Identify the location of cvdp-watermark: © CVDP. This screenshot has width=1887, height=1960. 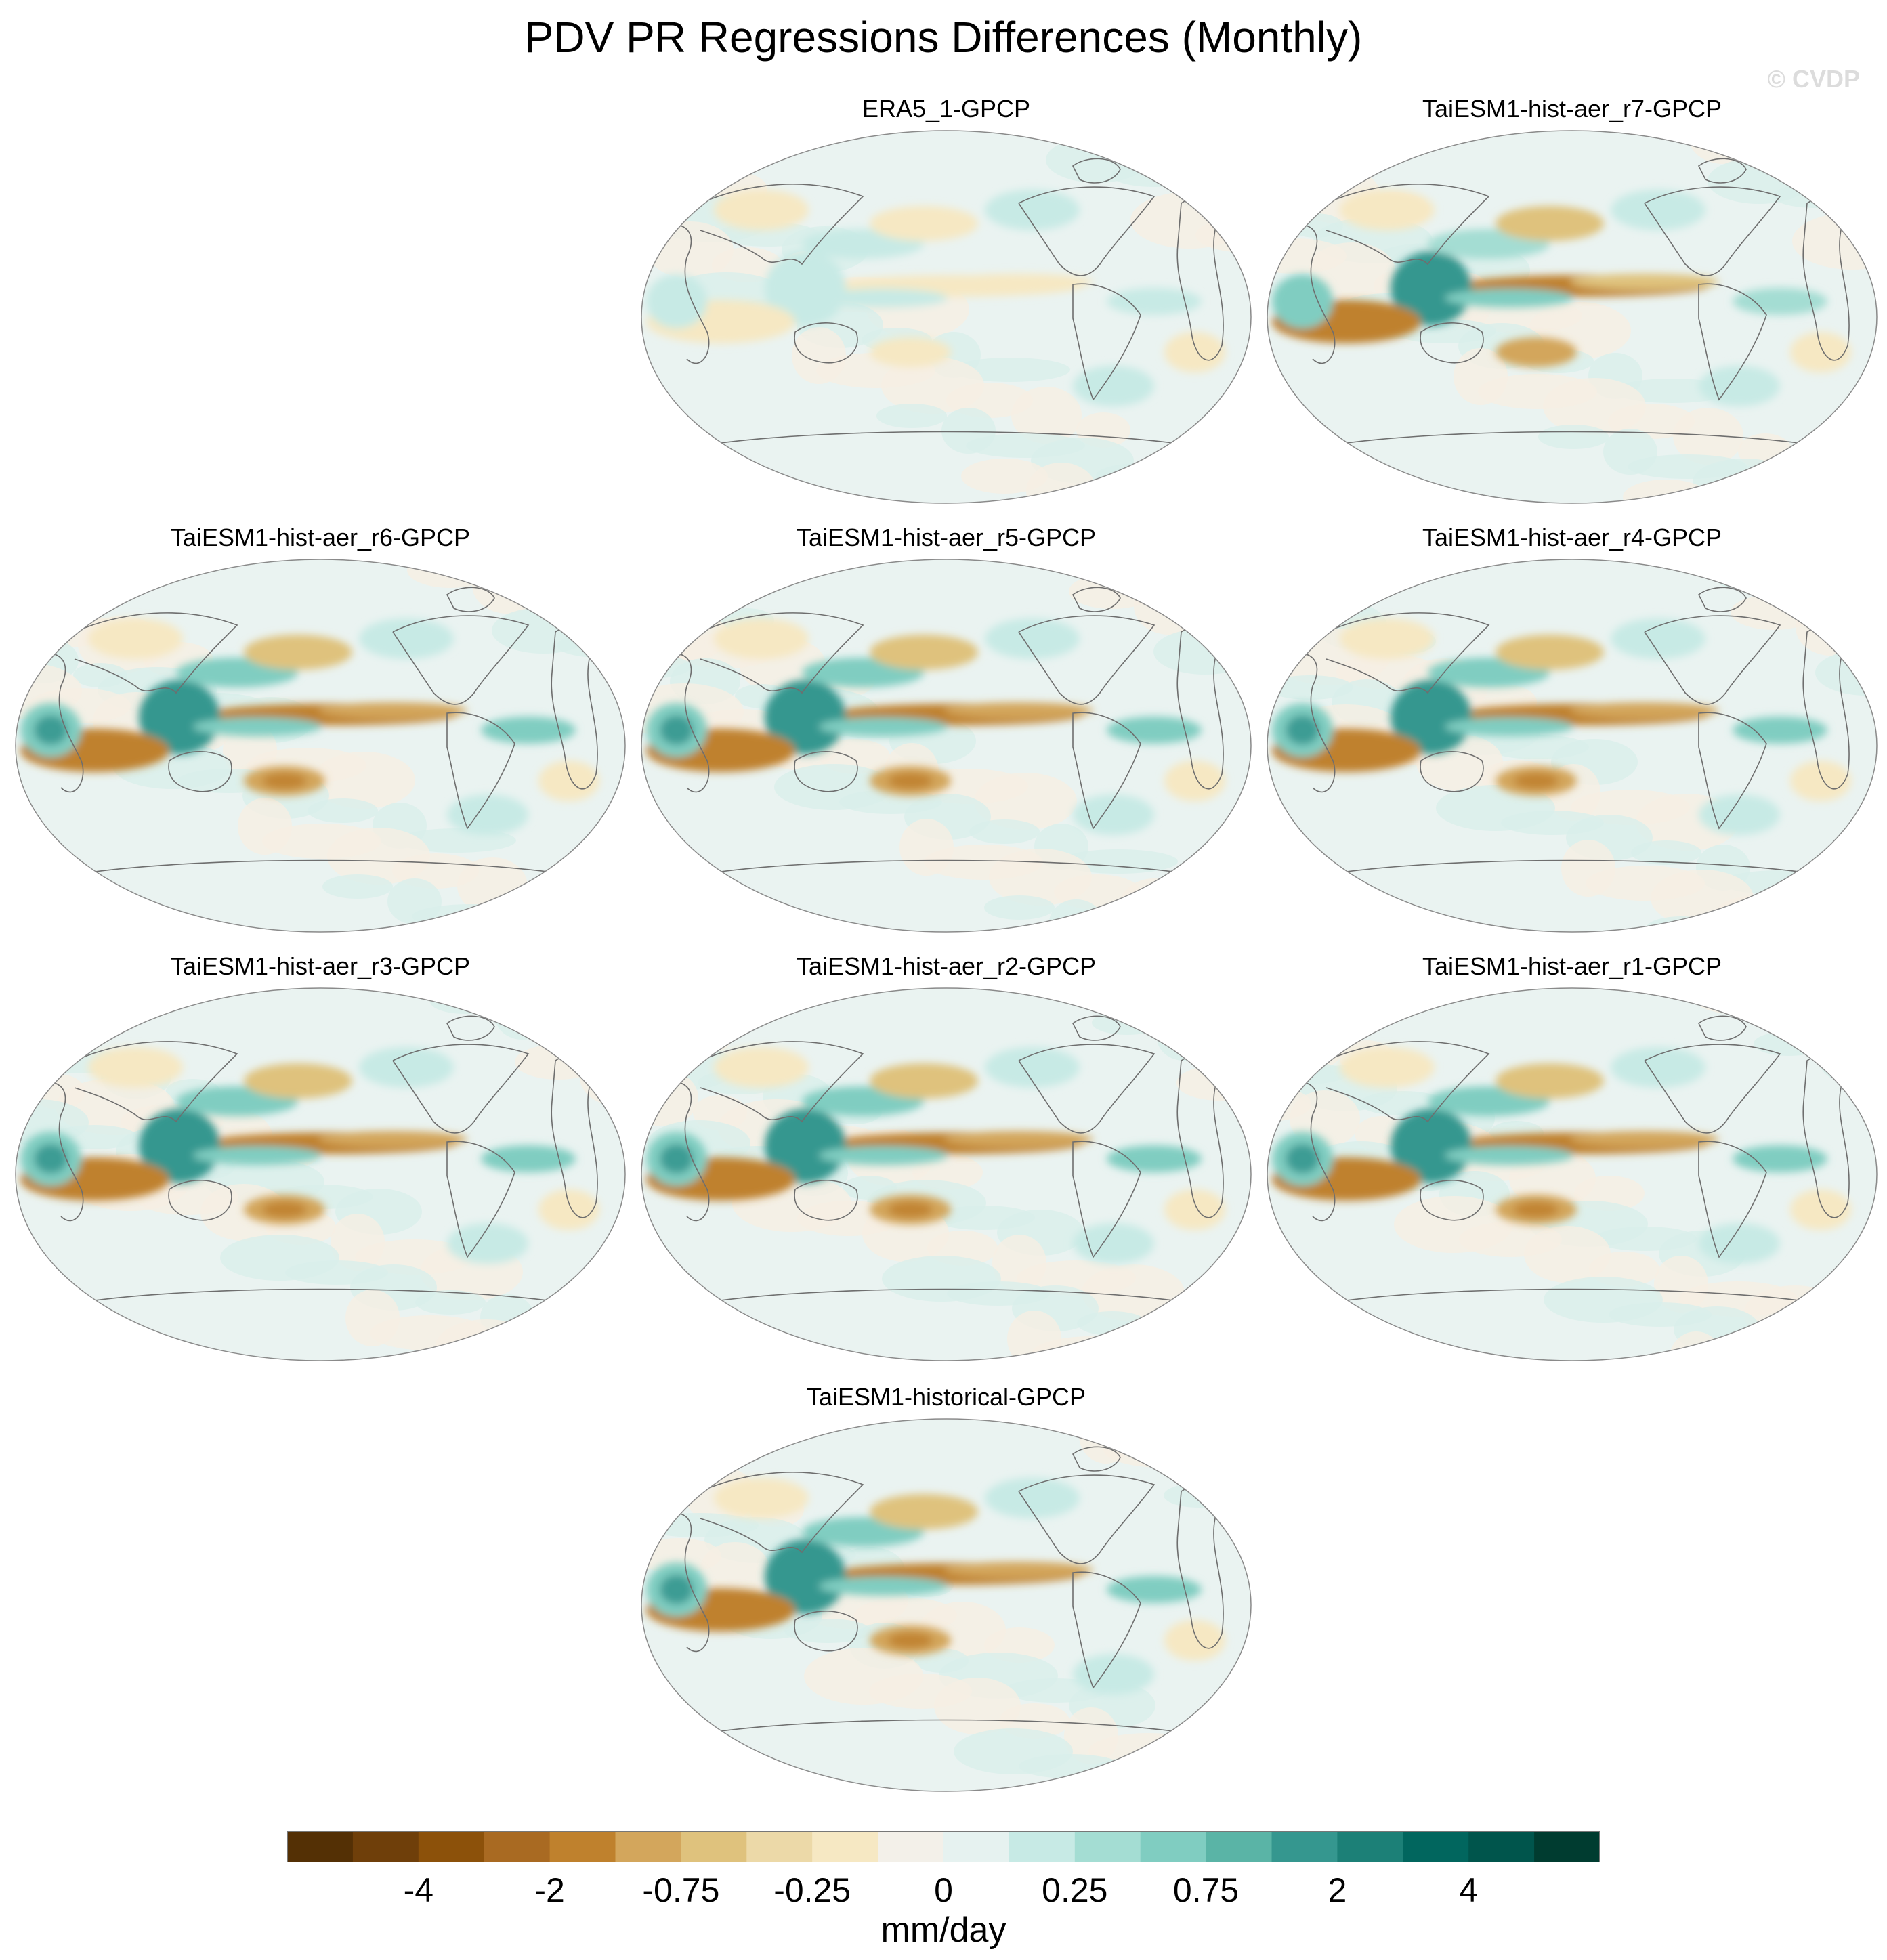
(1814, 79).